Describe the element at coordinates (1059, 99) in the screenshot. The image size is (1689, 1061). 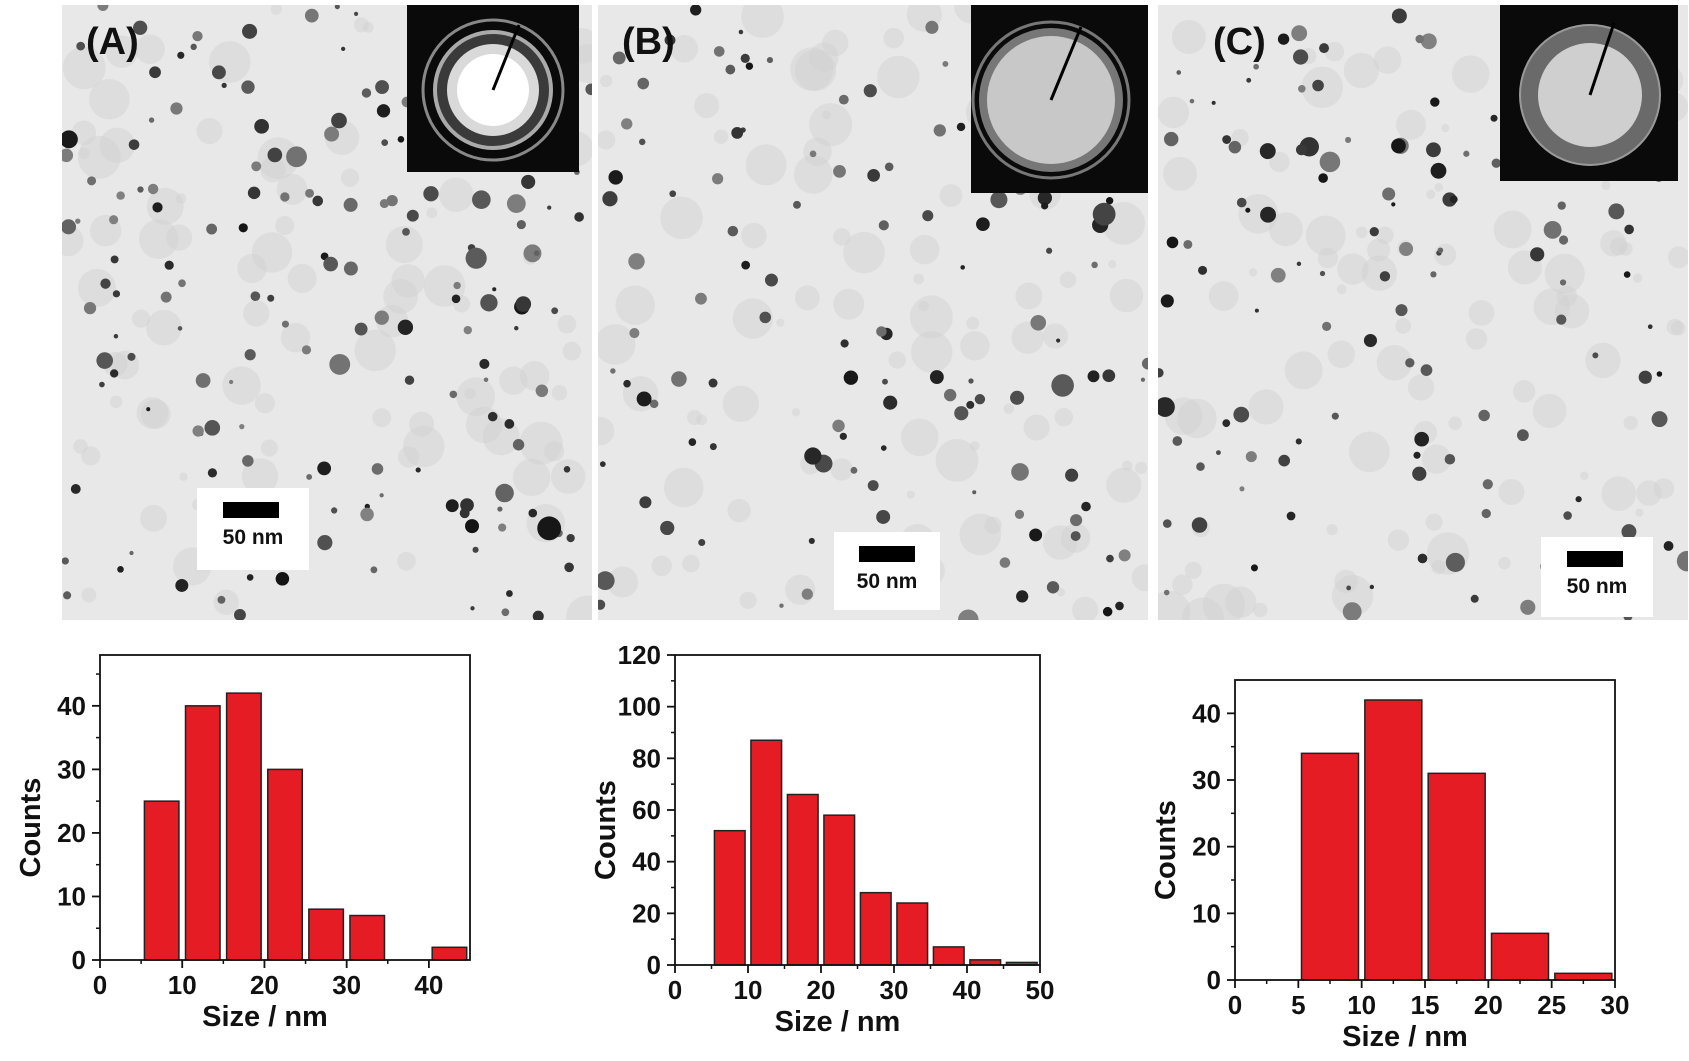
I see `diffraction-inset-b` at that location.